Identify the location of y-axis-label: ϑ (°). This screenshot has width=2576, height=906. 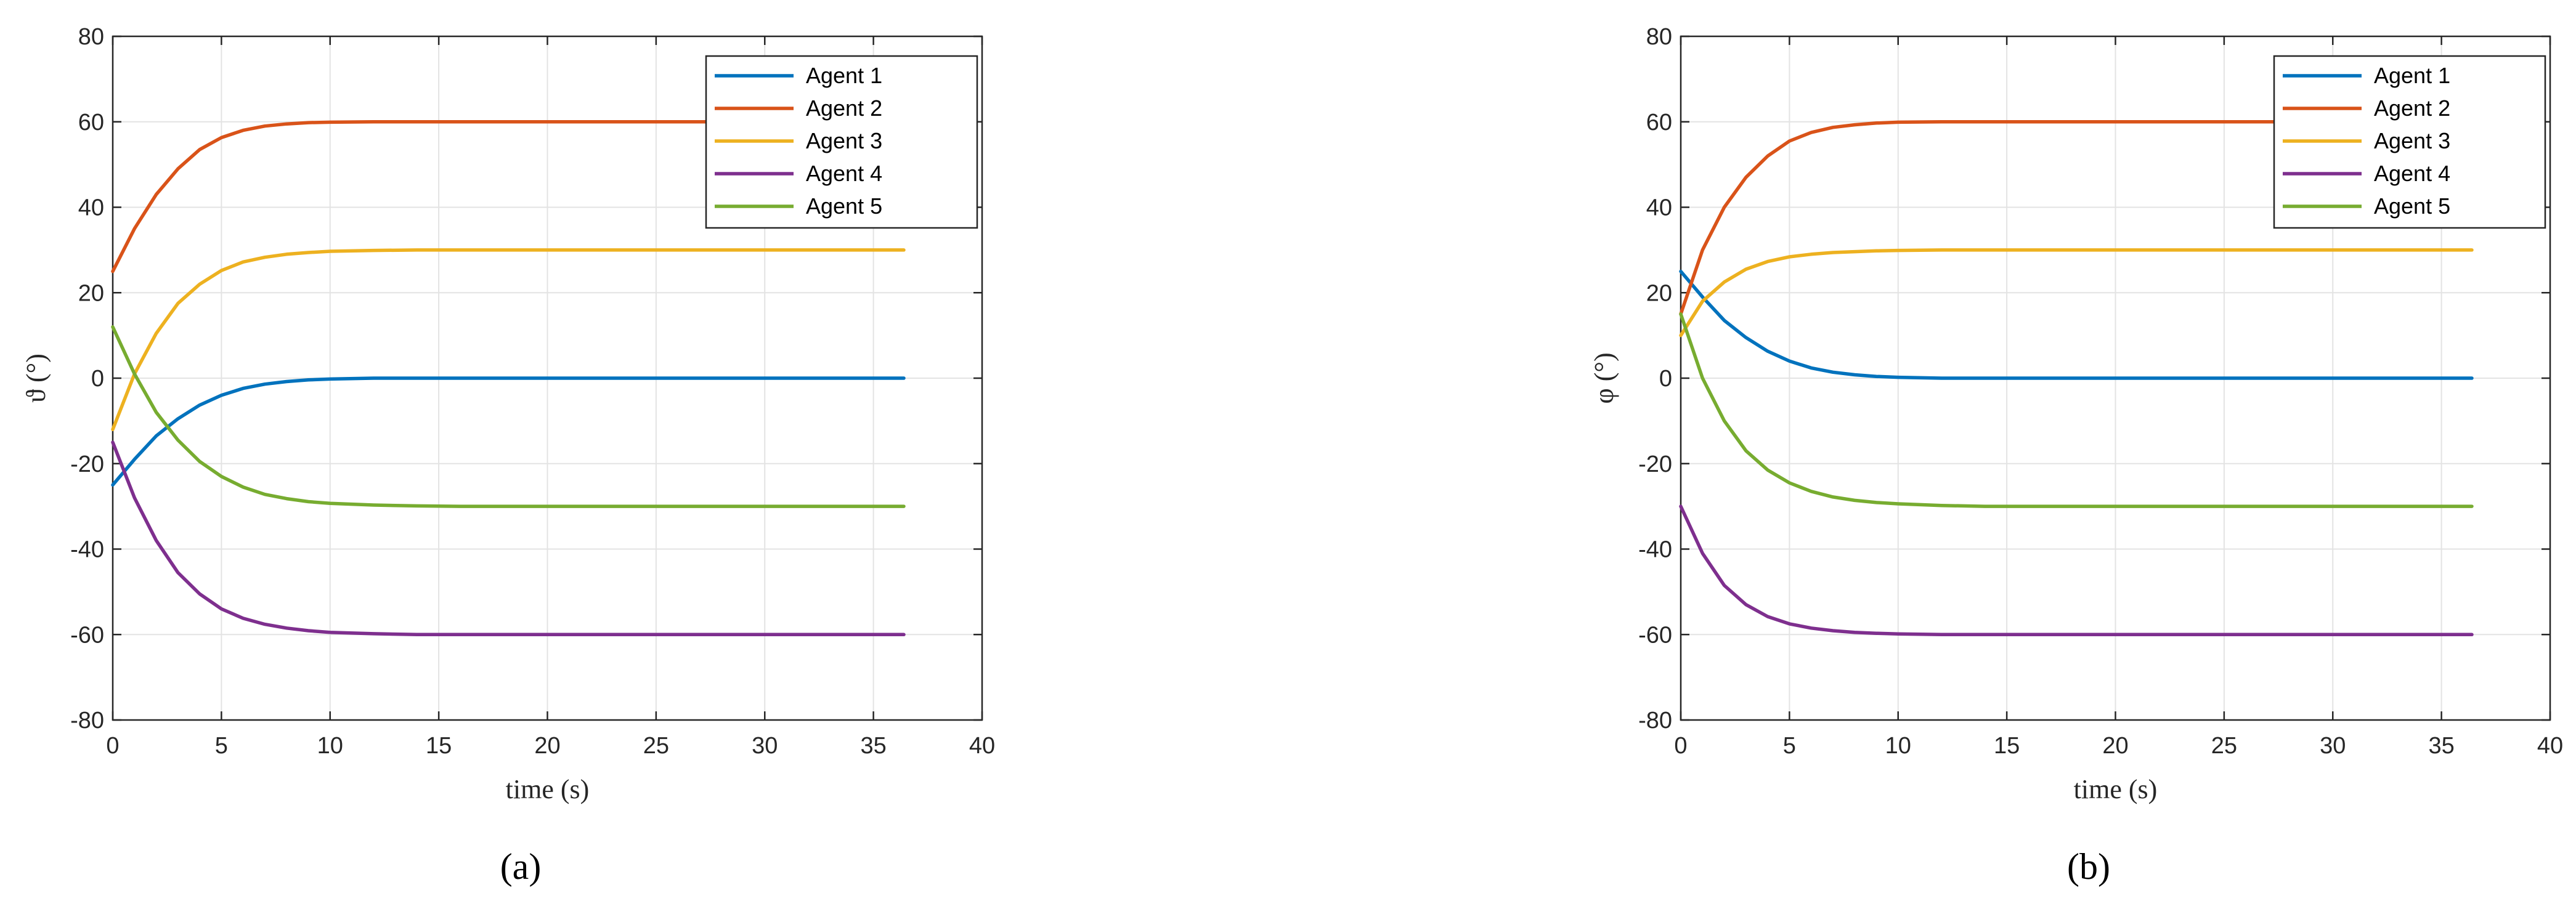
(36, 378).